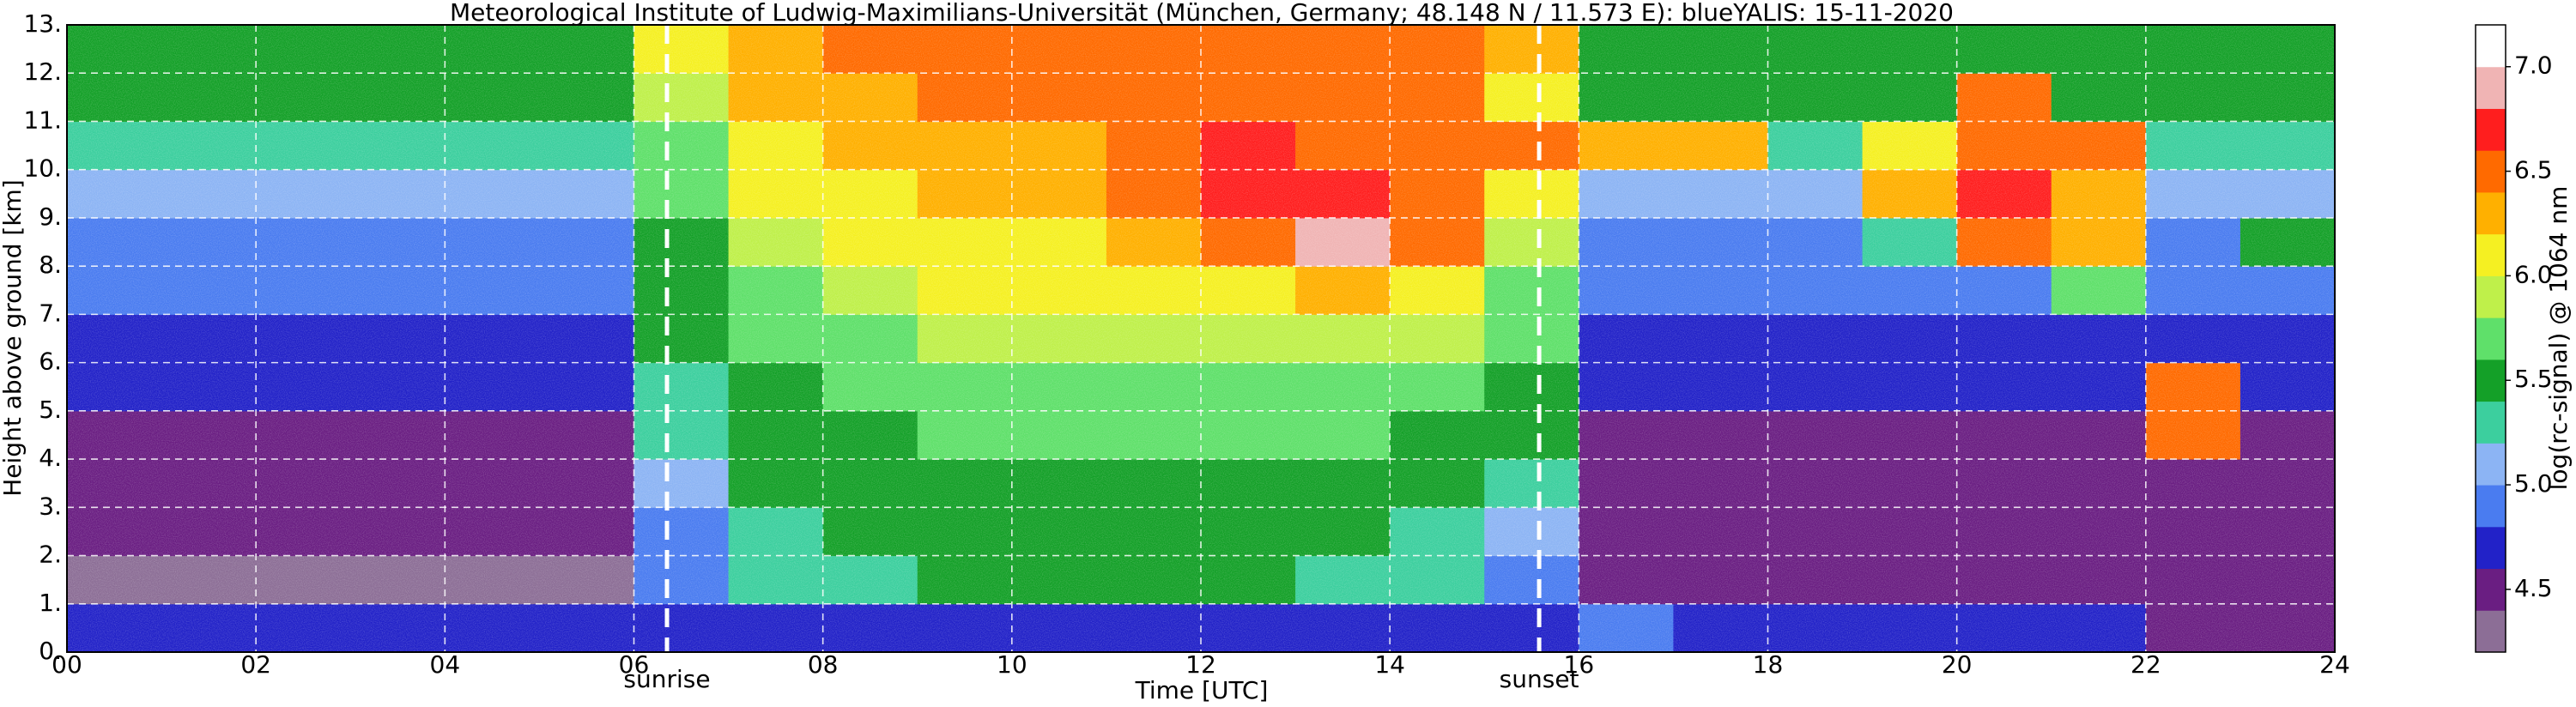 The height and width of the screenshot is (707, 2576). I want to click on colorbar-tick-label: 6.5, so click(2533, 170).